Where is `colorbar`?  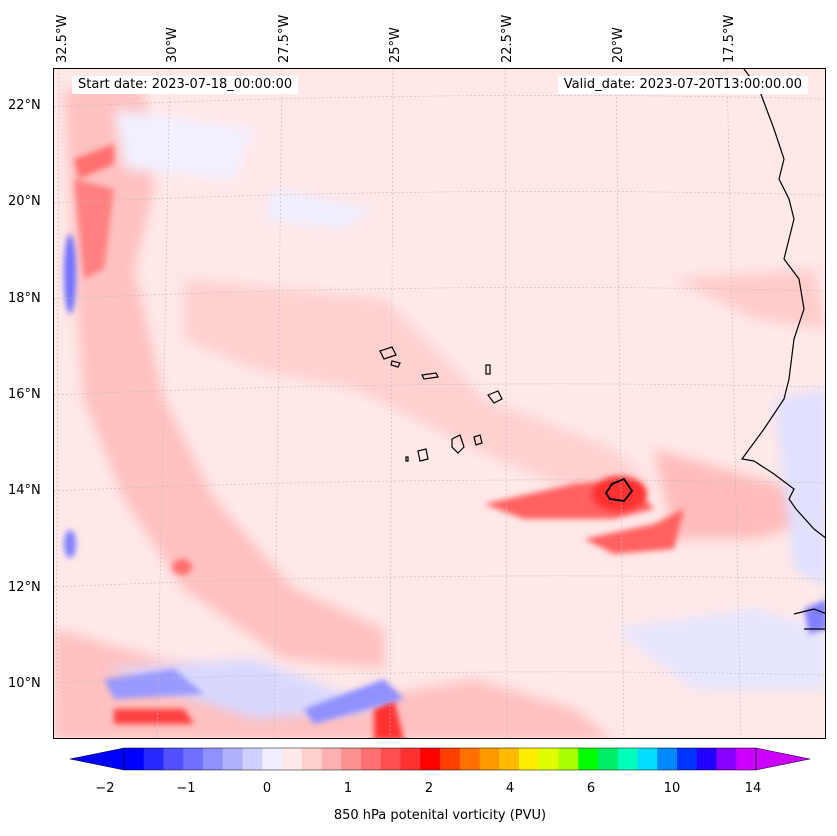
colorbar is located at coordinates (440, 759).